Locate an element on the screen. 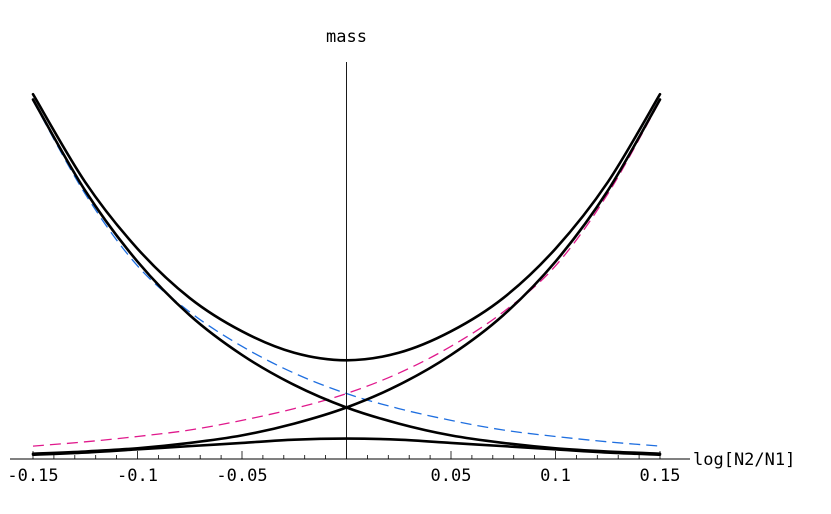  x-axis-label: log[N2/N1] is located at coordinates (744, 460).